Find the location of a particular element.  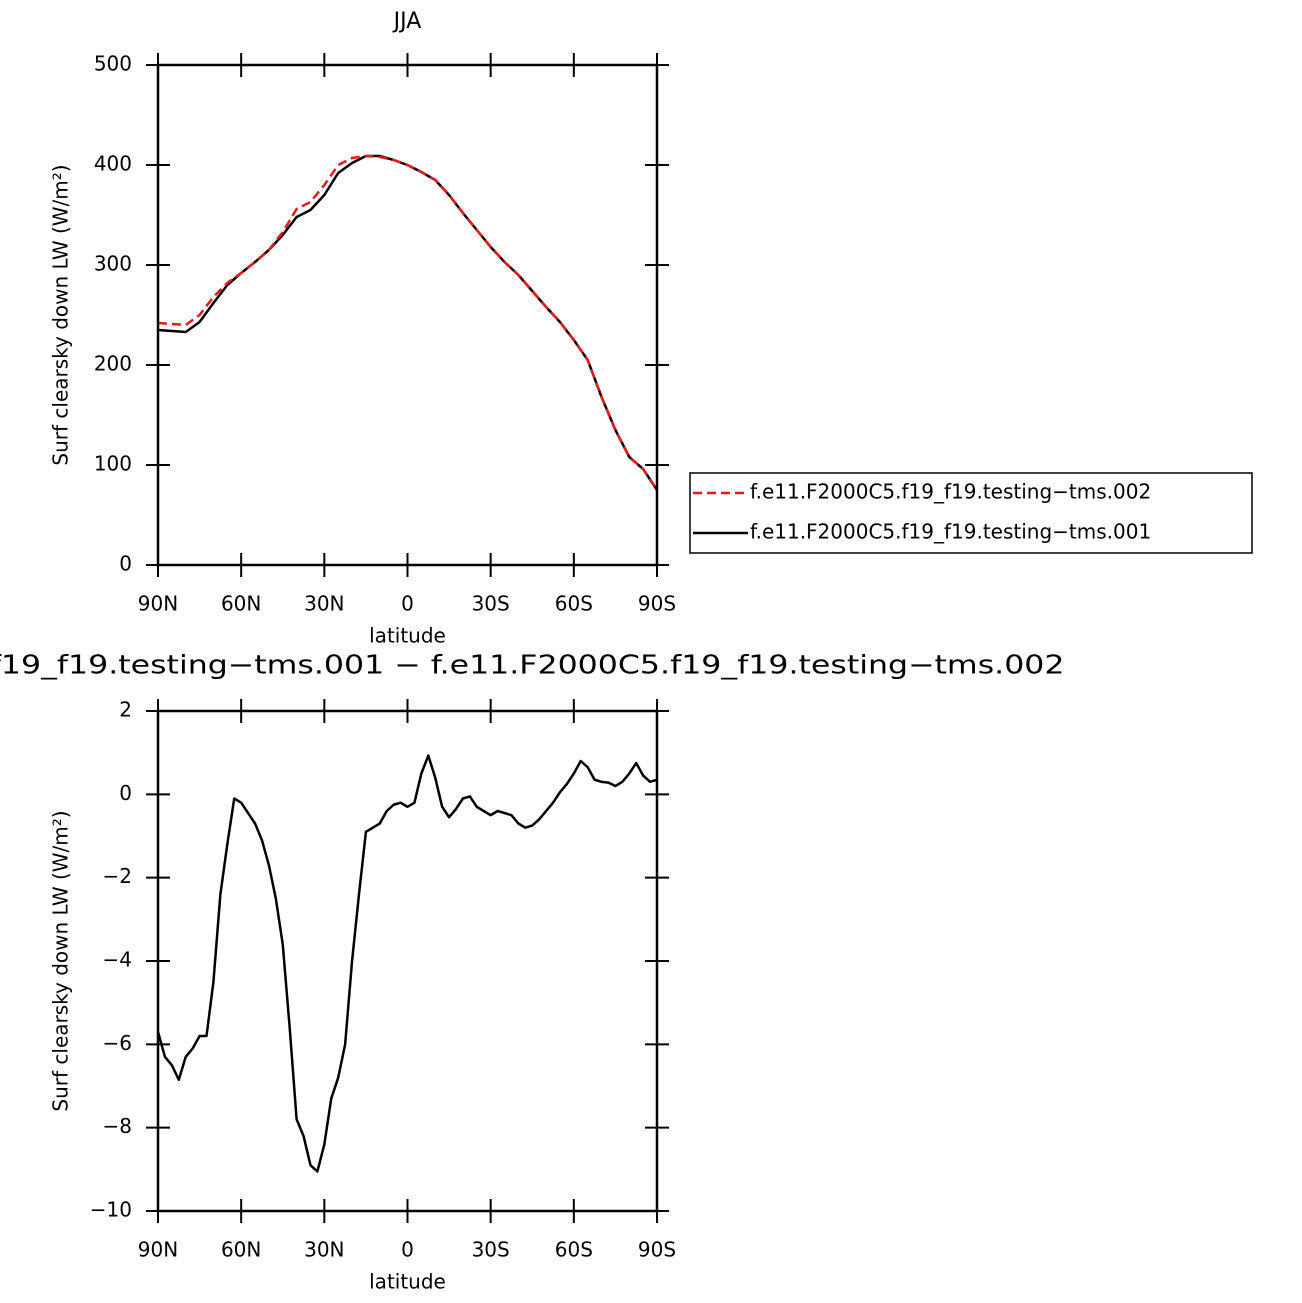

legend-label: f.e11.F2000C5.f19_f19.testing−tms.002 is located at coordinates (950, 492).